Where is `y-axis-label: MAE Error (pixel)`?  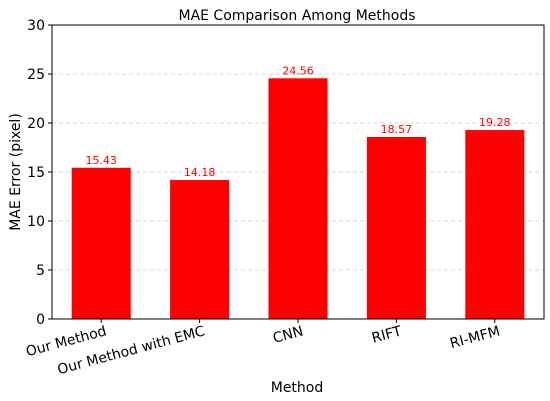 y-axis-label: MAE Error (pixel) is located at coordinates (16, 172).